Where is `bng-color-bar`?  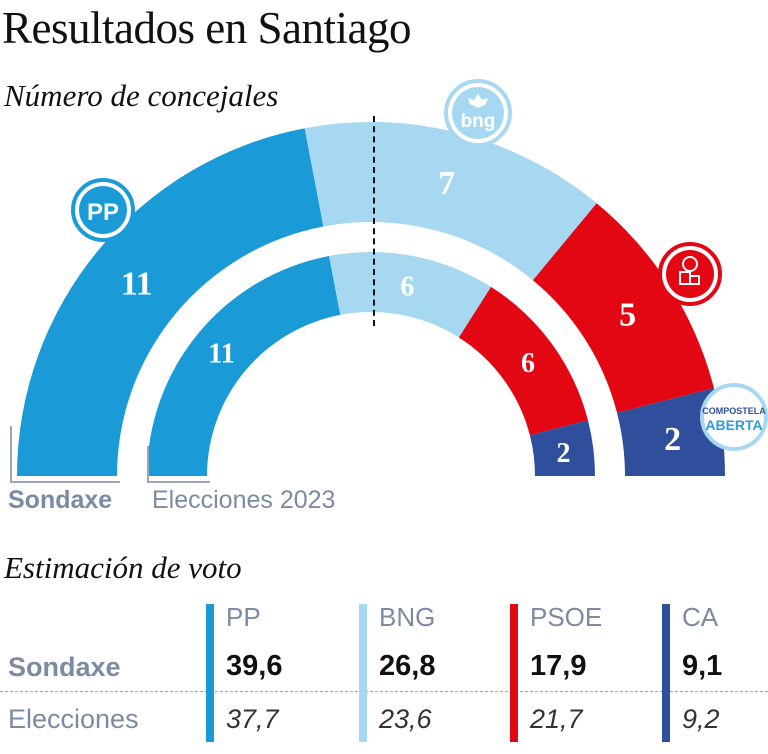 bng-color-bar is located at coordinates (363, 673).